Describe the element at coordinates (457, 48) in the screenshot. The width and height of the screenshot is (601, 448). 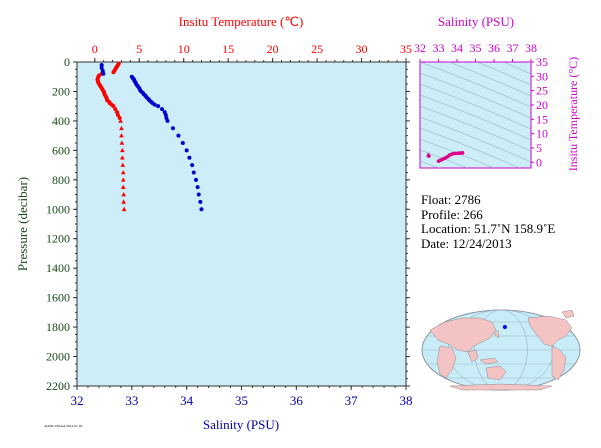
I see `ts-top-tick-label: 34` at that location.